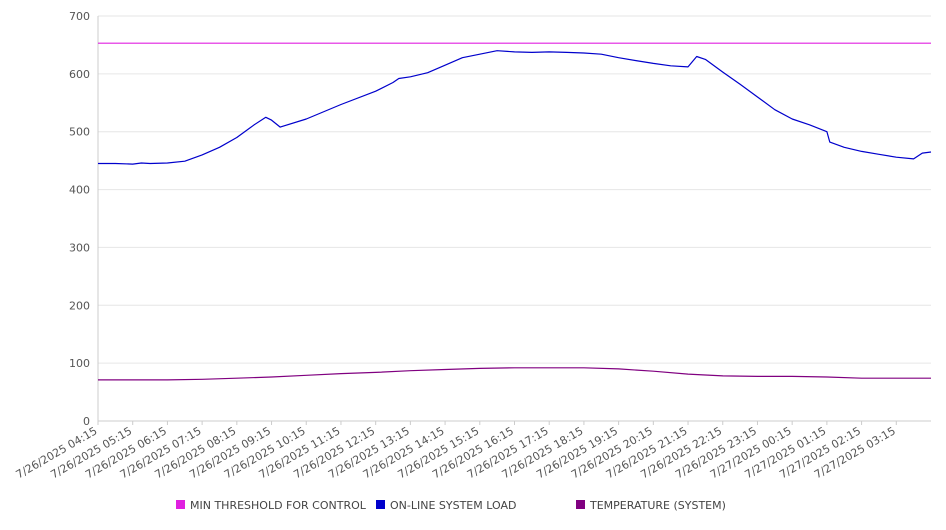 Image resolution: width=946 pixels, height=530 pixels. Describe the element at coordinates (278, 505) in the screenshot. I see `legend-label: MIN THRESHOLD FOR CONTROL` at that location.